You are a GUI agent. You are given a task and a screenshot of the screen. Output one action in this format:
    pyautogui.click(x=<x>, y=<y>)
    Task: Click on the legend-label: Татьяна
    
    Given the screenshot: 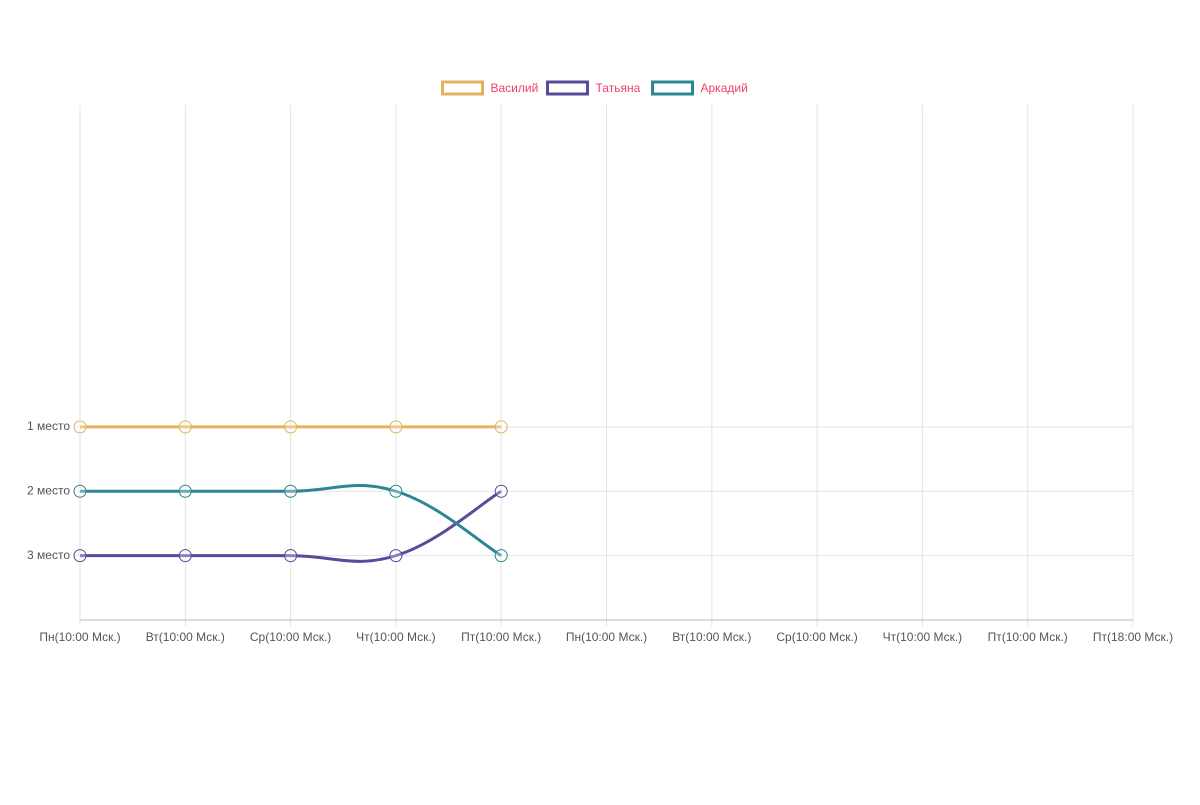 What is the action you would take?
    pyautogui.click(x=618, y=88)
    